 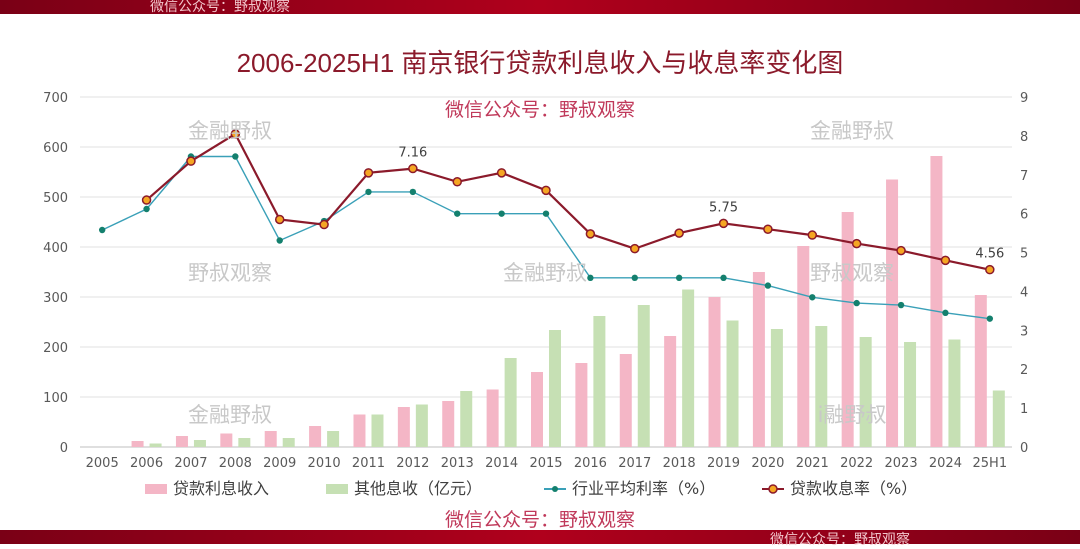 I want to click on watermark-brand-2: 金融野叔, so click(x=852, y=131).